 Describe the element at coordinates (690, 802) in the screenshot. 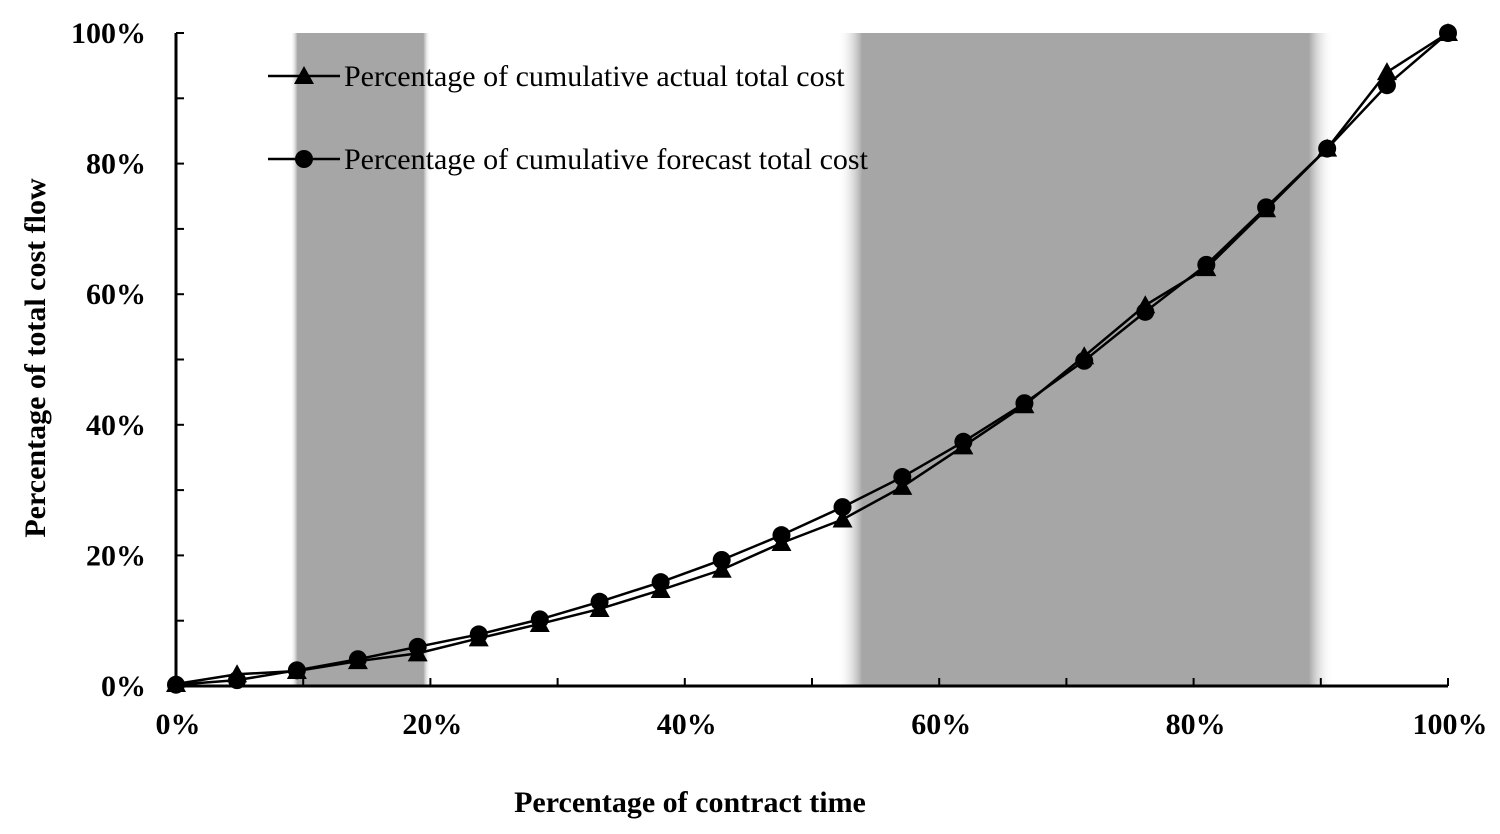

I see `x-axis-title: Percentage of contract time` at that location.